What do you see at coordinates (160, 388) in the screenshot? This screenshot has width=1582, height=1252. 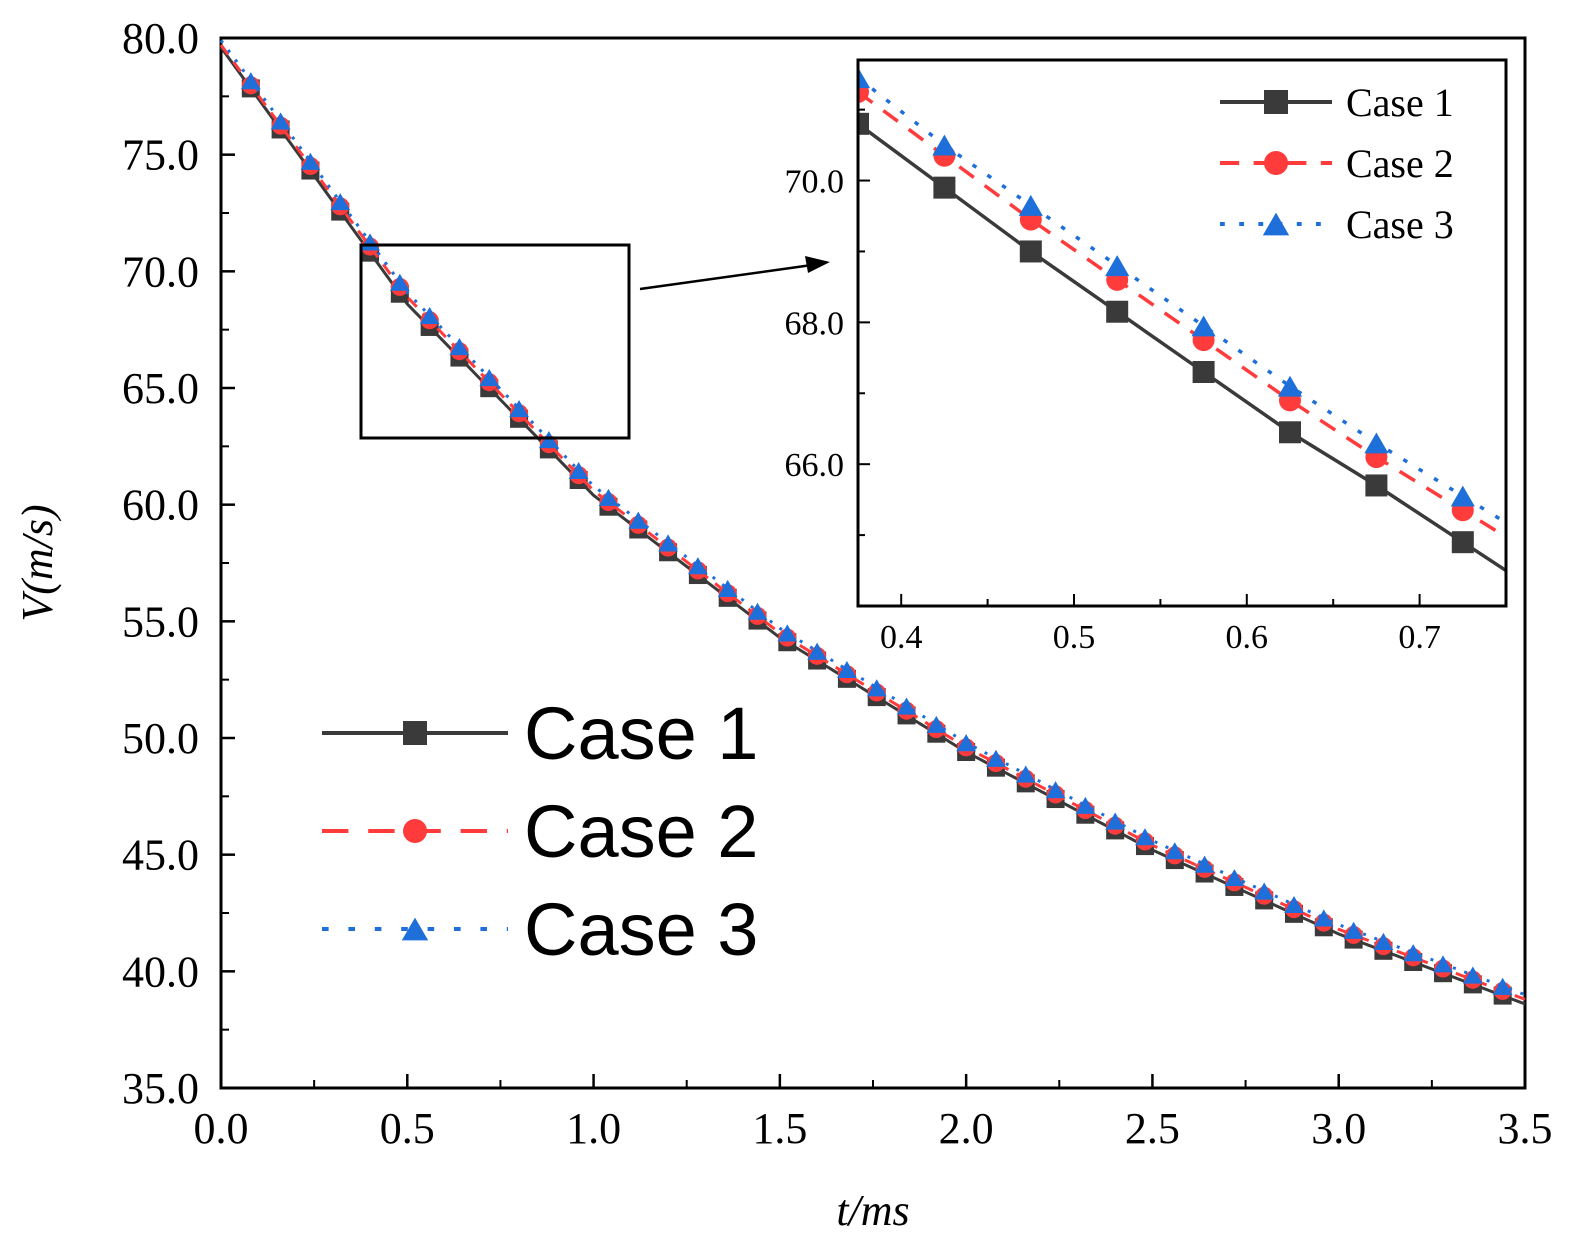 I see `y-tick-label: 65.0` at bounding box center [160, 388].